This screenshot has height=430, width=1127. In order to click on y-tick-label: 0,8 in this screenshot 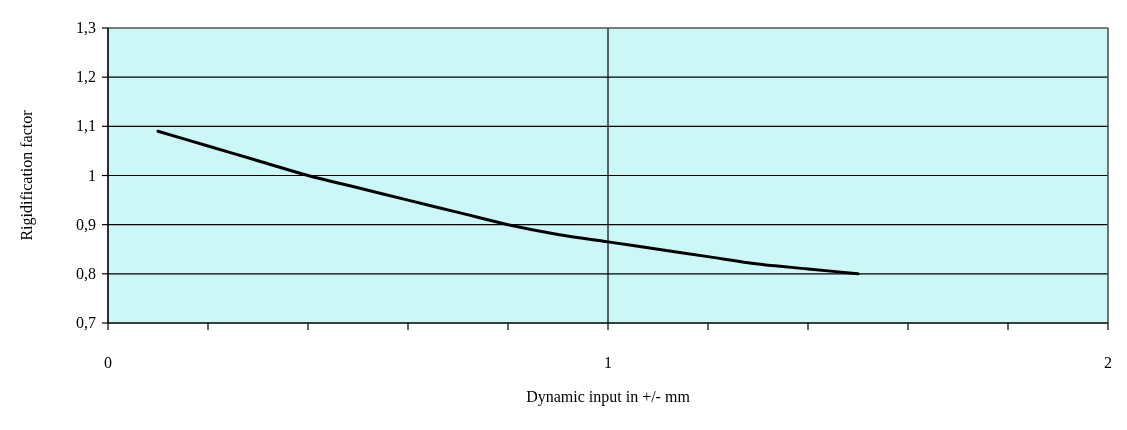, I will do `click(86, 273)`.